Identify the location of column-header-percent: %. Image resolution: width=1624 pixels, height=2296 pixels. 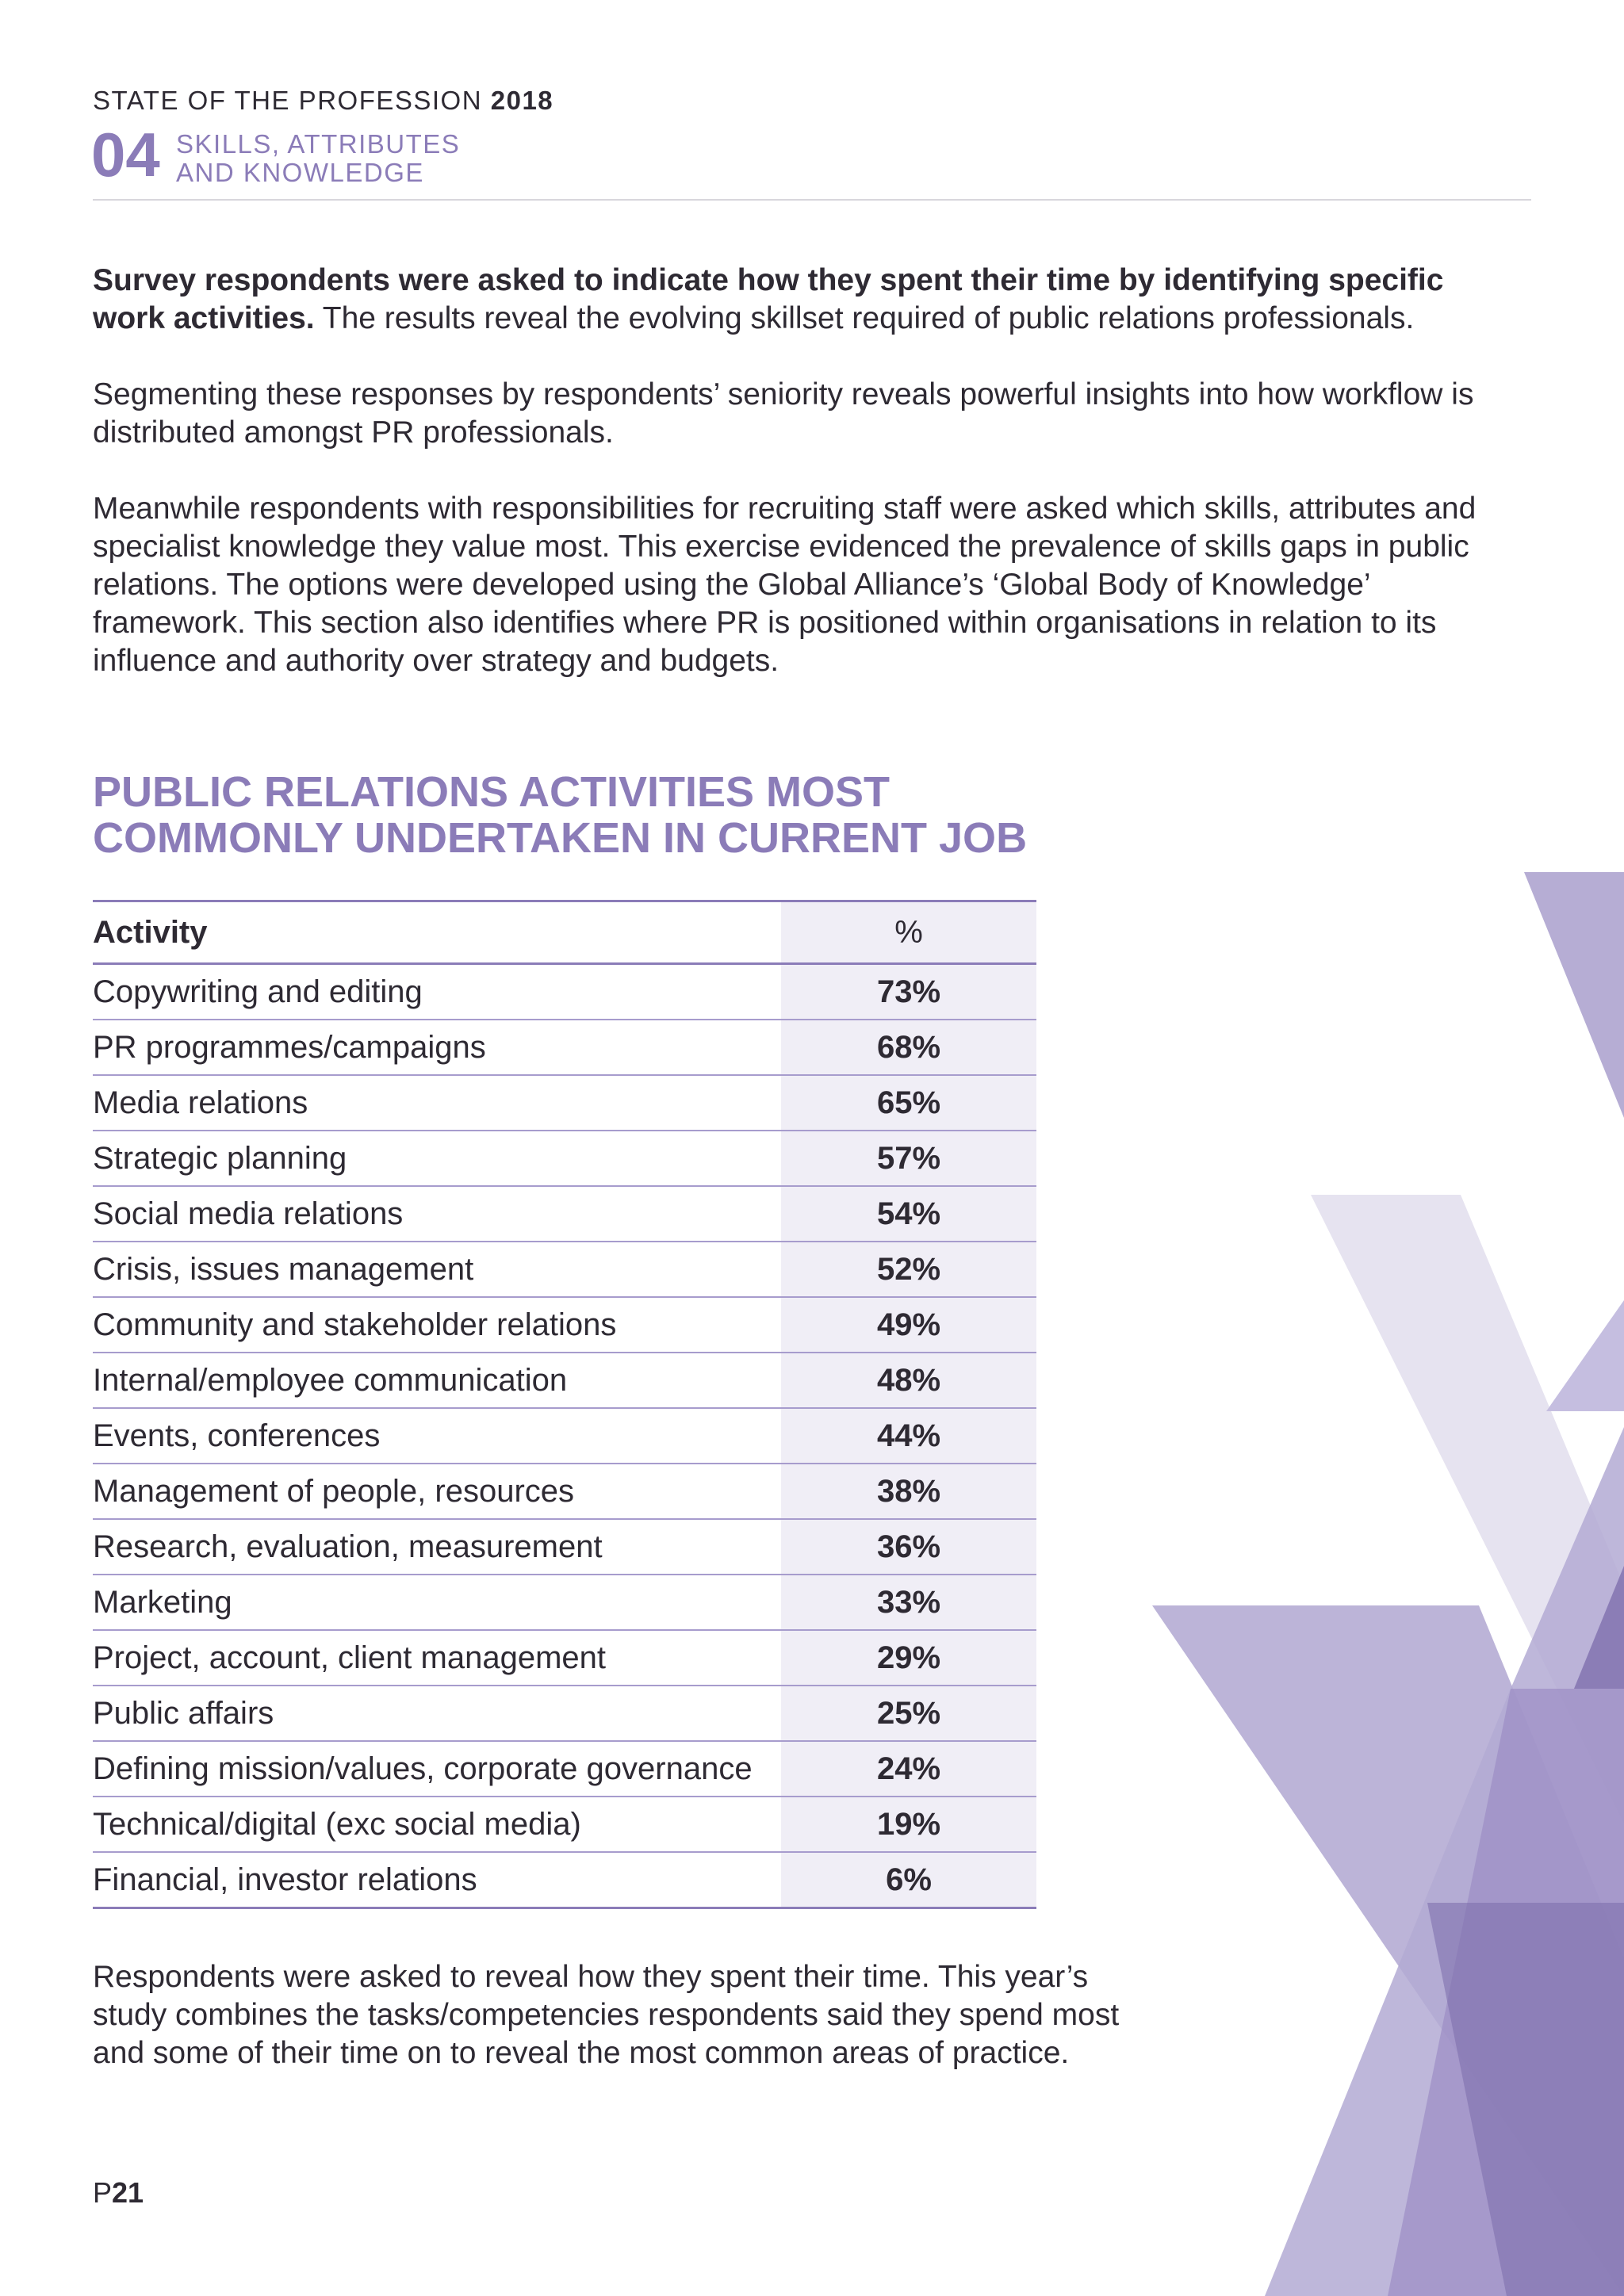
(909, 932).